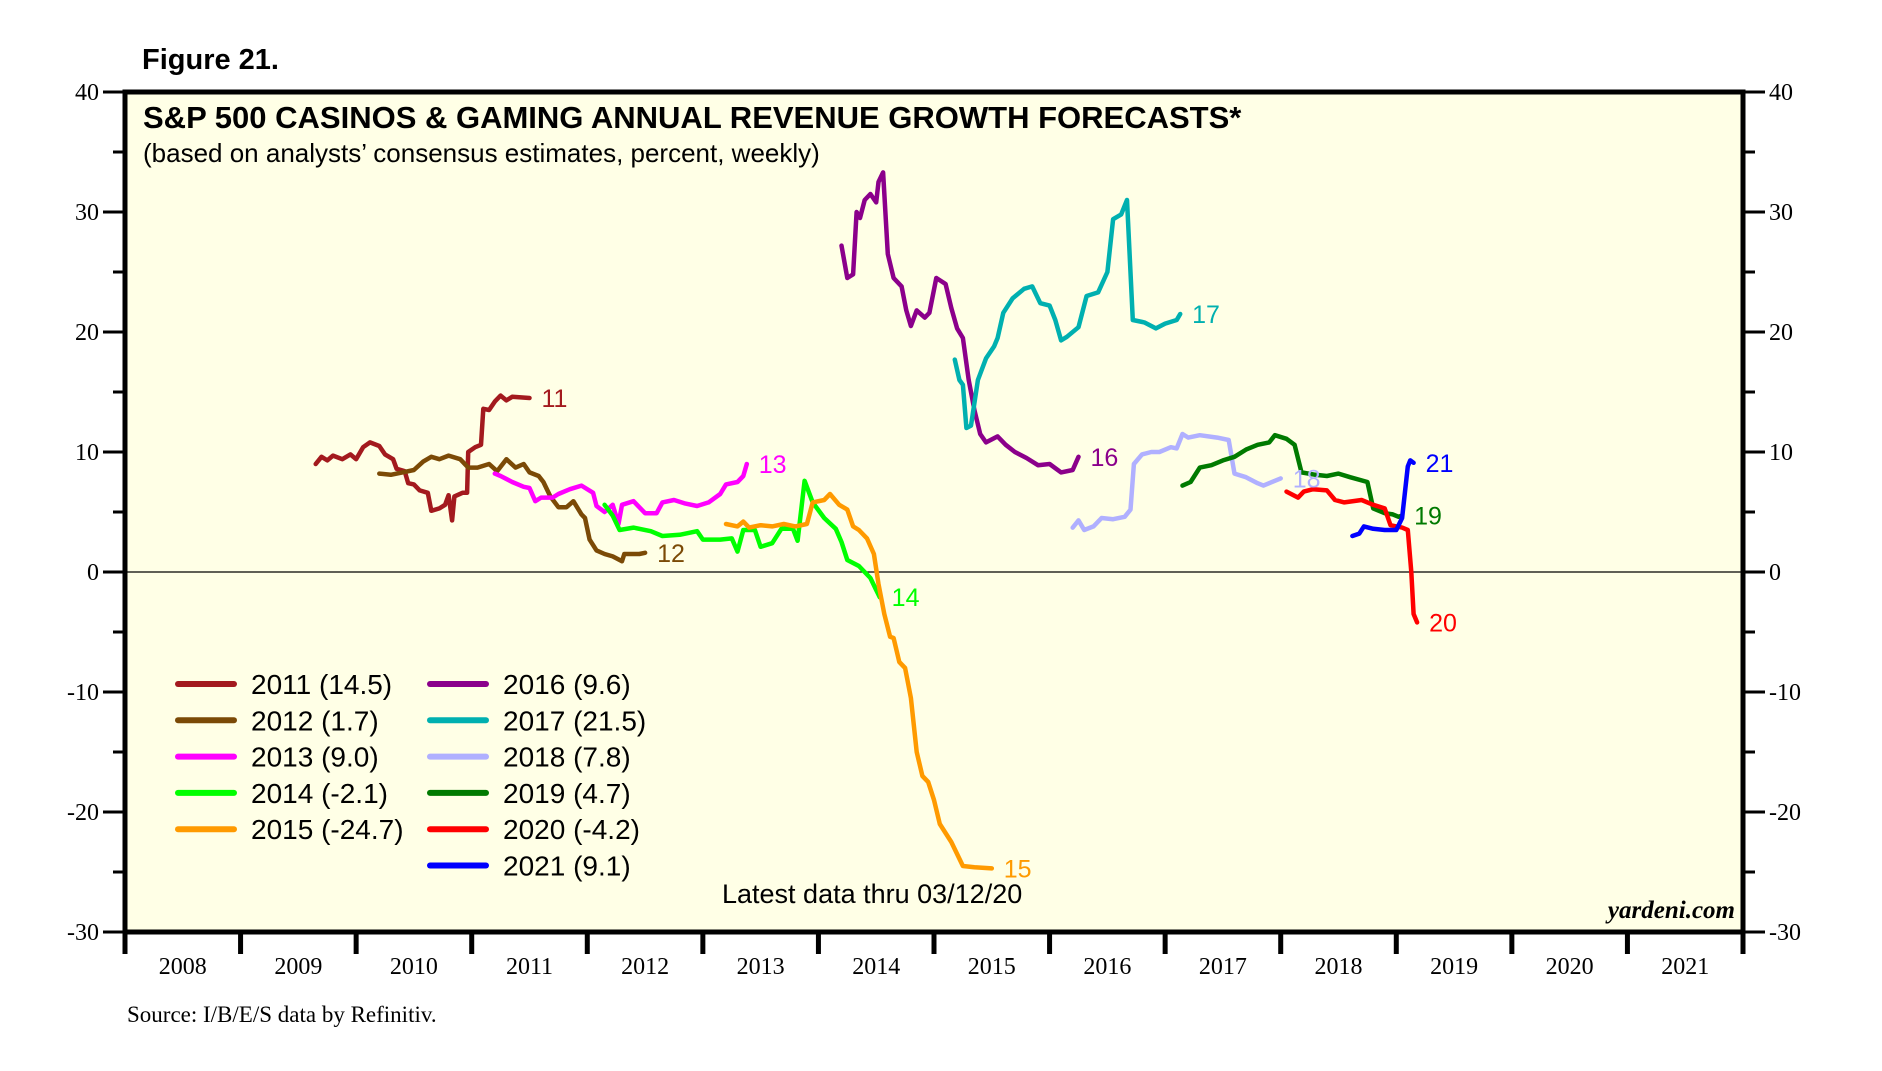 The height and width of the screenshot is (1071, 1882). Describe the element at coordinates (1352, 555) in the screenshot. I see `series-line-2020` at that location.